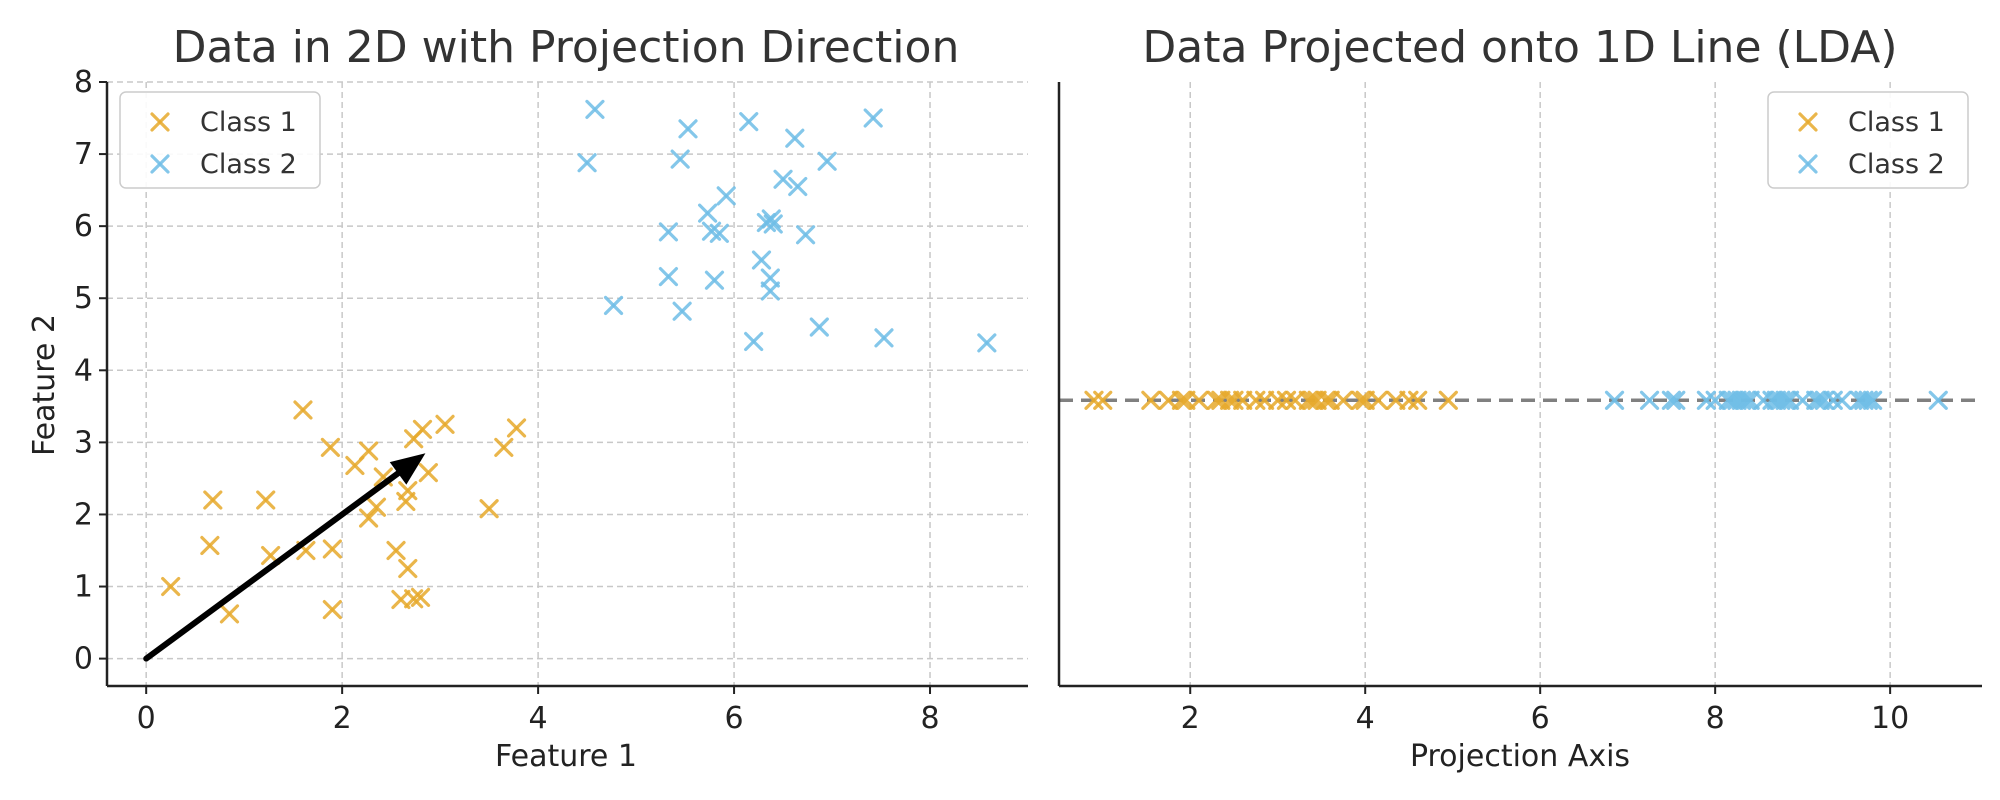 The height and width of the screenshot is (800, 2000). I want to click on left-chart-y-tick-label: 3, so click(83, 442).